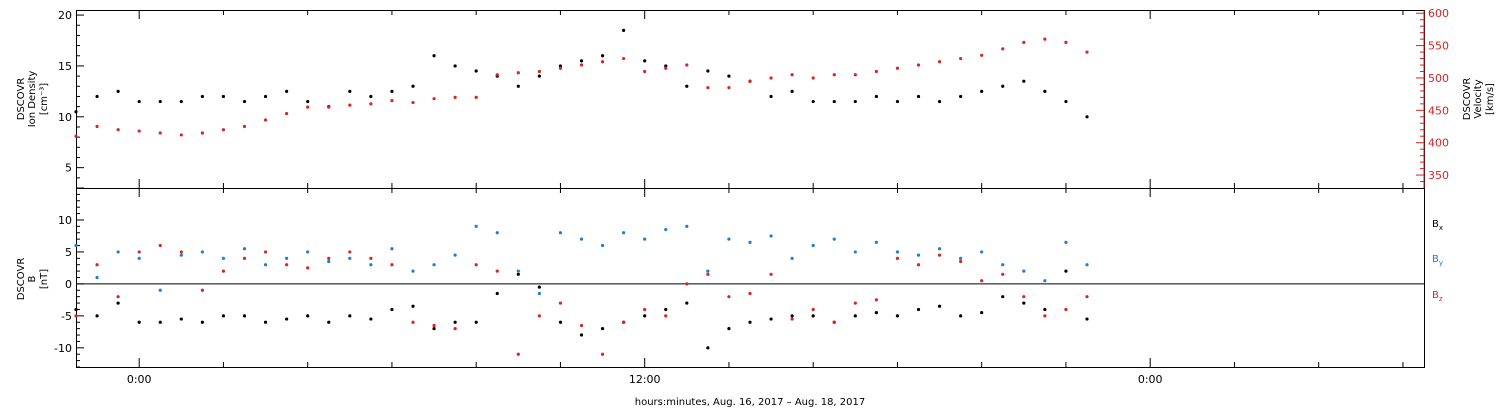  I want to click on legend-by: By, so click(1437, 260).